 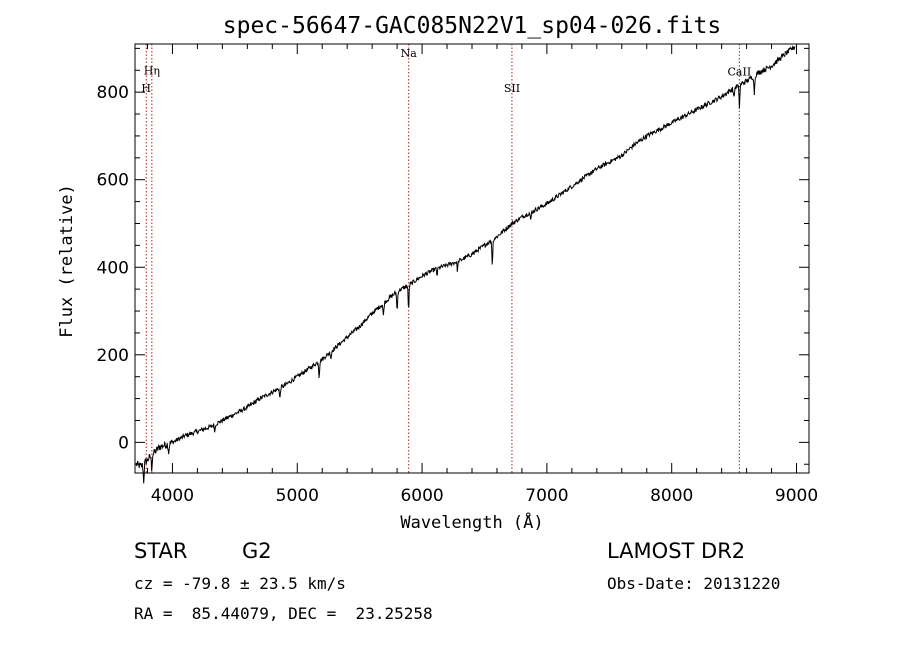 I want to click on object-class: STAR, so click(x=161, y=551).